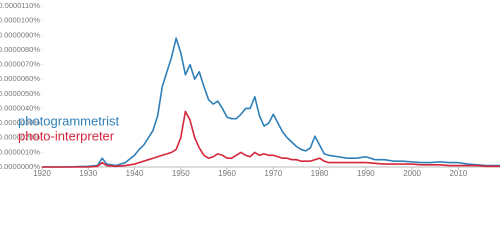 Image resolution: width=500 pixels, height=240 pixels. Describe the element at coordinates (20, 20) in the screenshot. I see `y-tick-label: 0.0000100%` at that location.